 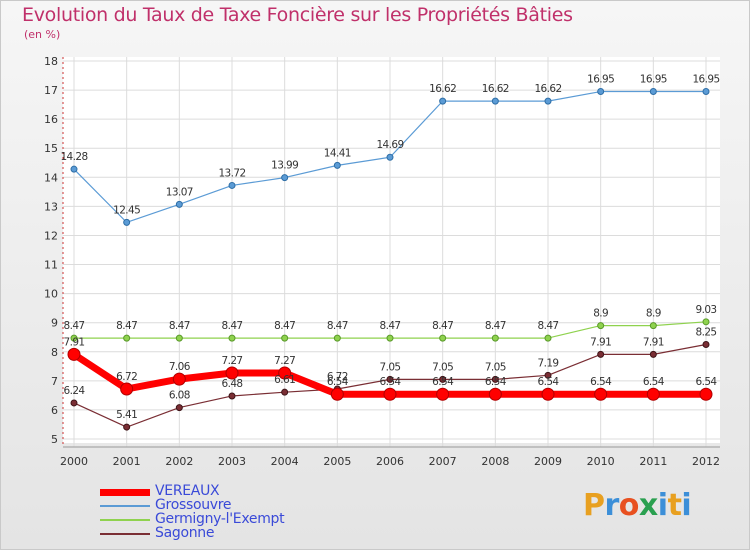 I want to click on data-label: 6.08, so click(x=179, y=396).